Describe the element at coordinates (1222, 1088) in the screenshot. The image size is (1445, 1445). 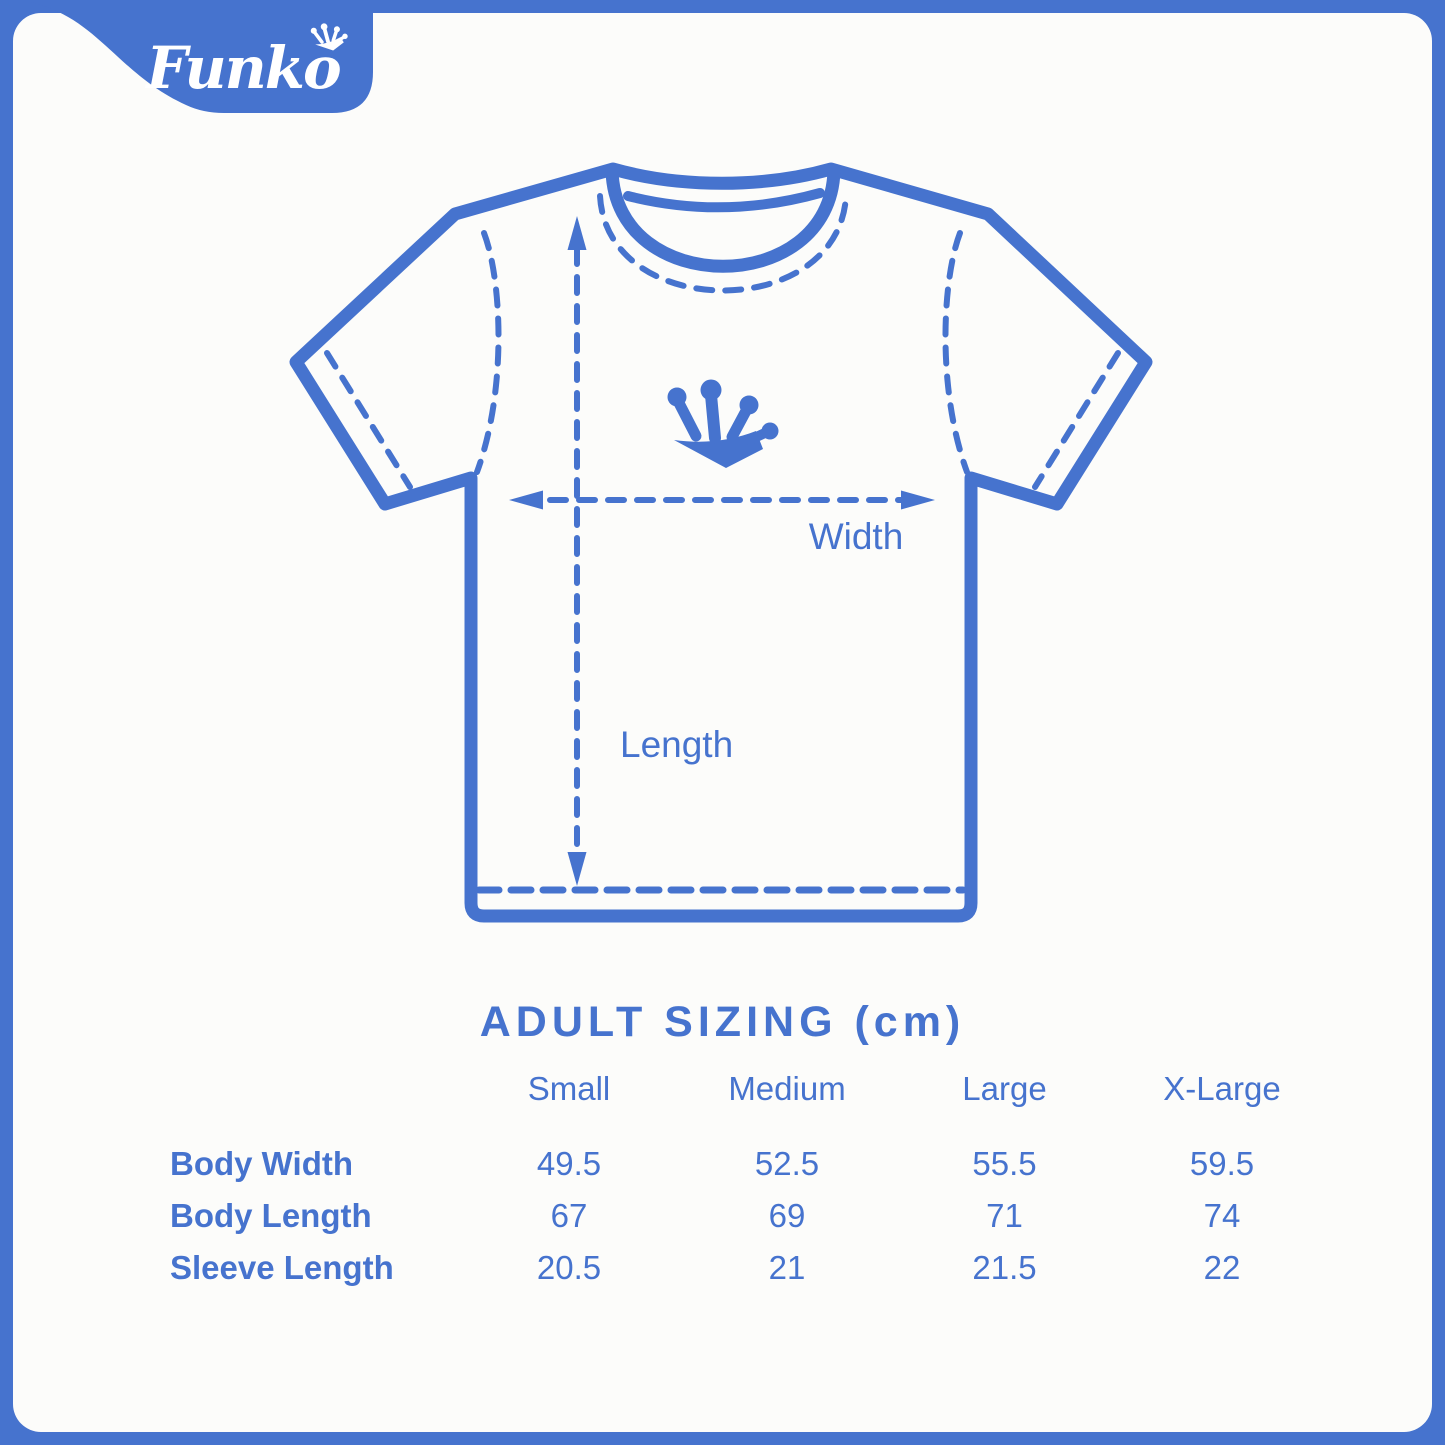
I see `column-header-xlarge: X-Large` at that location.